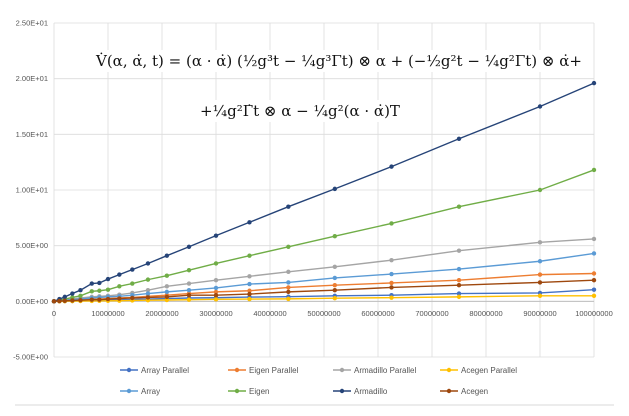 The height and width of the screenshot is (416, 629). I want to click on legend-item: Acegen Parallel, so click(478, 370).